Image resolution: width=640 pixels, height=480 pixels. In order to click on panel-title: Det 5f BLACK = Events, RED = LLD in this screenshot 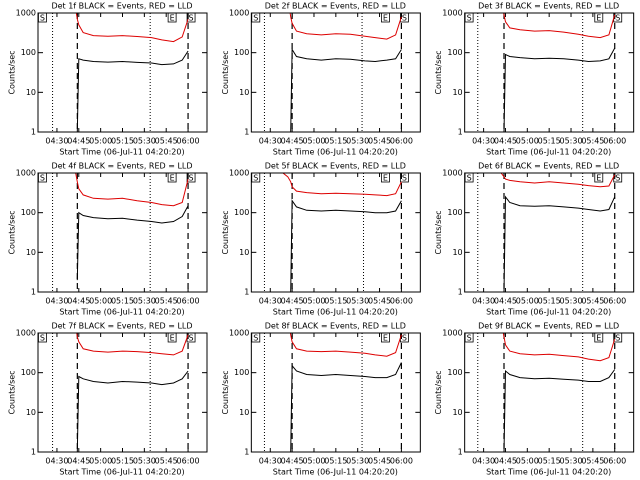, I will do `click(335, 166)`.